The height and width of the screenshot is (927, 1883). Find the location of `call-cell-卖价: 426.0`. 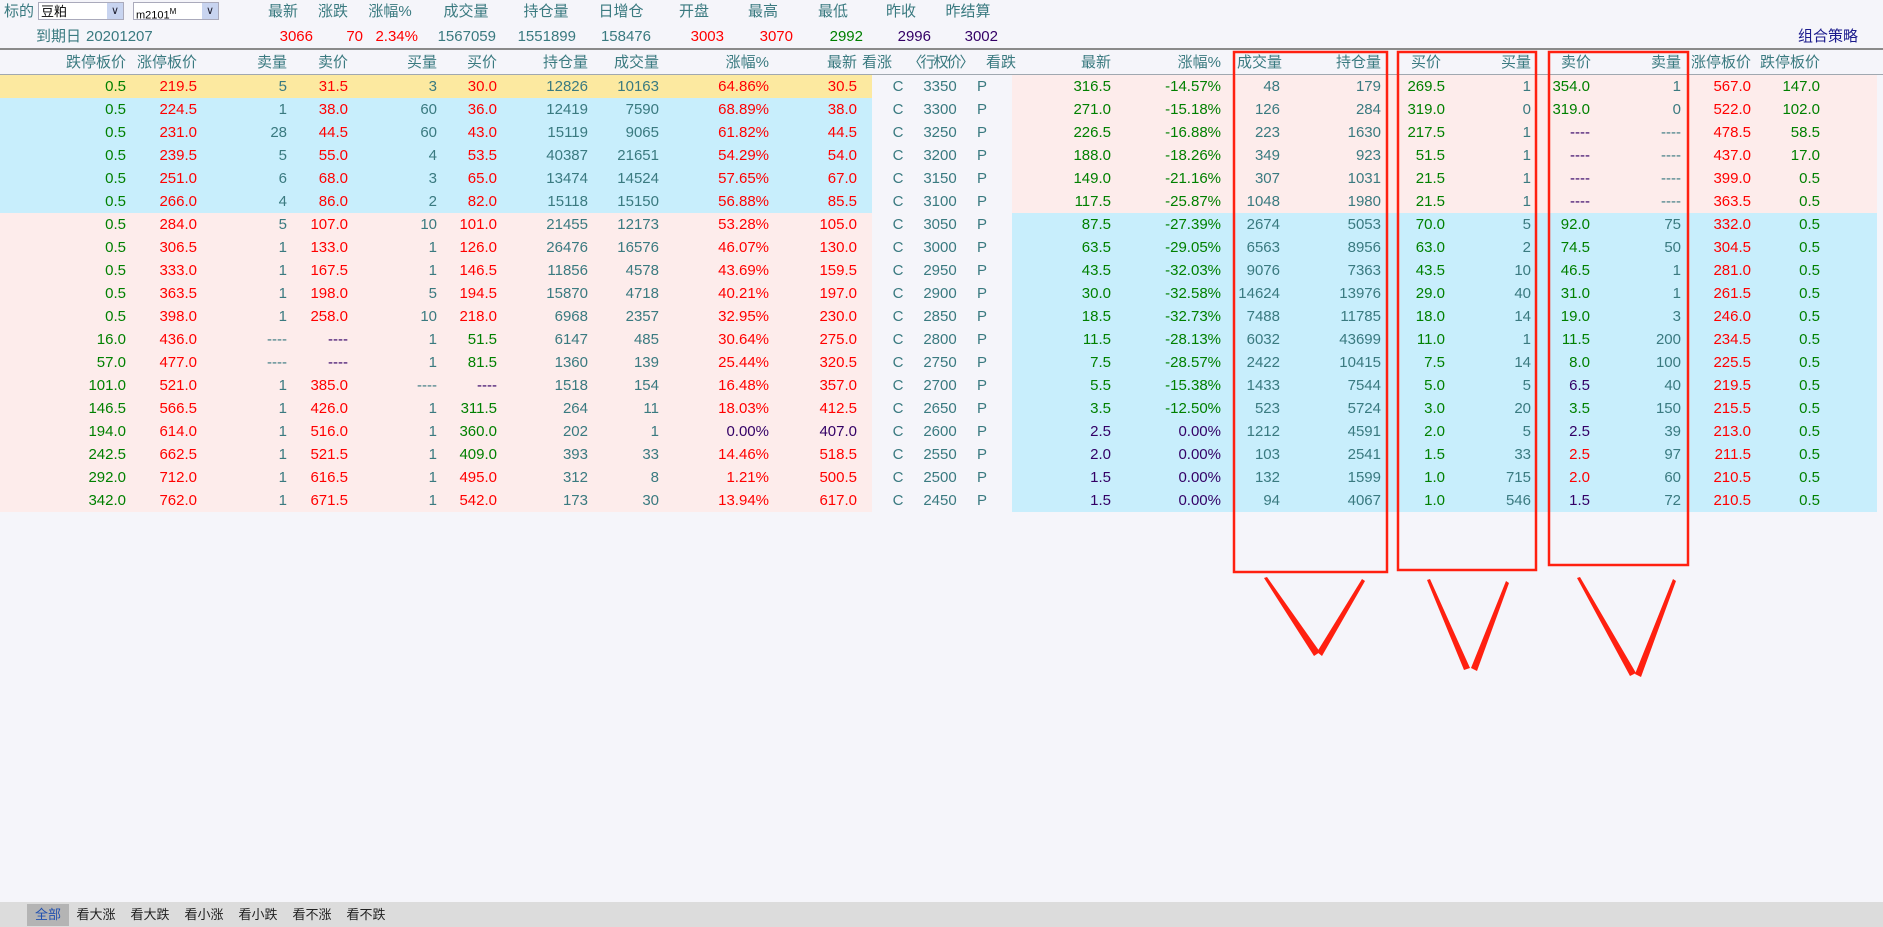

call-cell-卖价: 426.0 is located at coordinates (329, 408).